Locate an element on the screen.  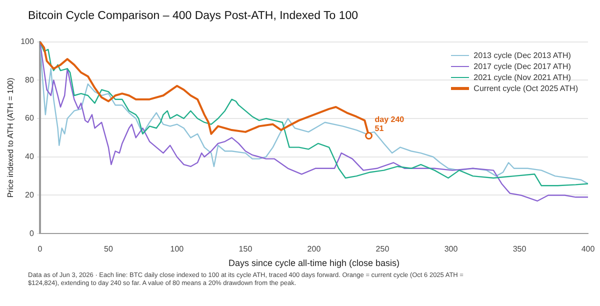
x-tick-label: 350 is located at coordinates (519, 249).